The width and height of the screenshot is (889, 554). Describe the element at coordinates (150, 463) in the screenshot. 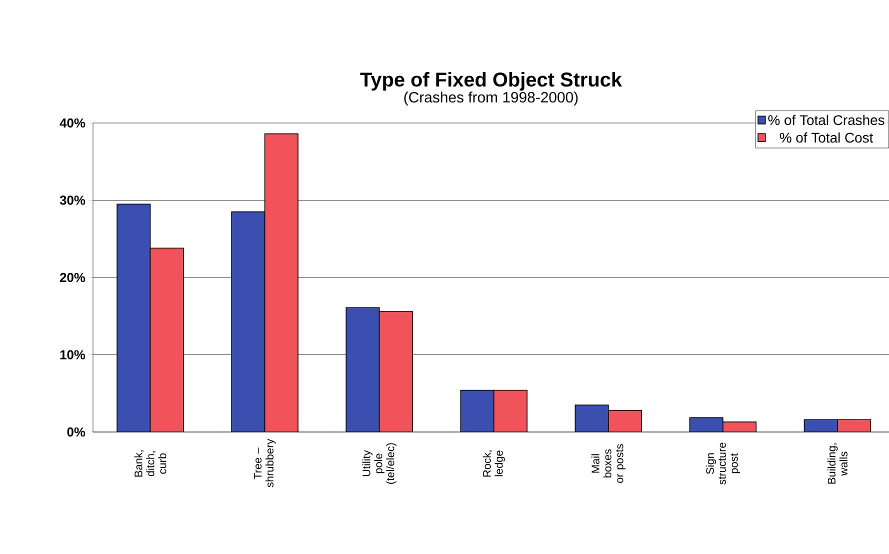

I see `x-tick-label: Bank, ditch, curb` at that location.